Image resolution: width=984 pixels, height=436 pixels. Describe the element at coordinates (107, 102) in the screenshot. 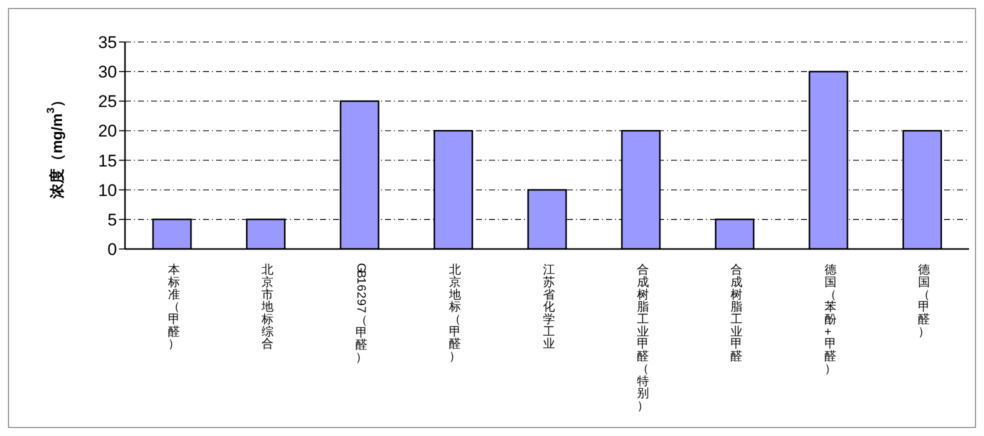

I see `y-tick-label: 25` at that location.